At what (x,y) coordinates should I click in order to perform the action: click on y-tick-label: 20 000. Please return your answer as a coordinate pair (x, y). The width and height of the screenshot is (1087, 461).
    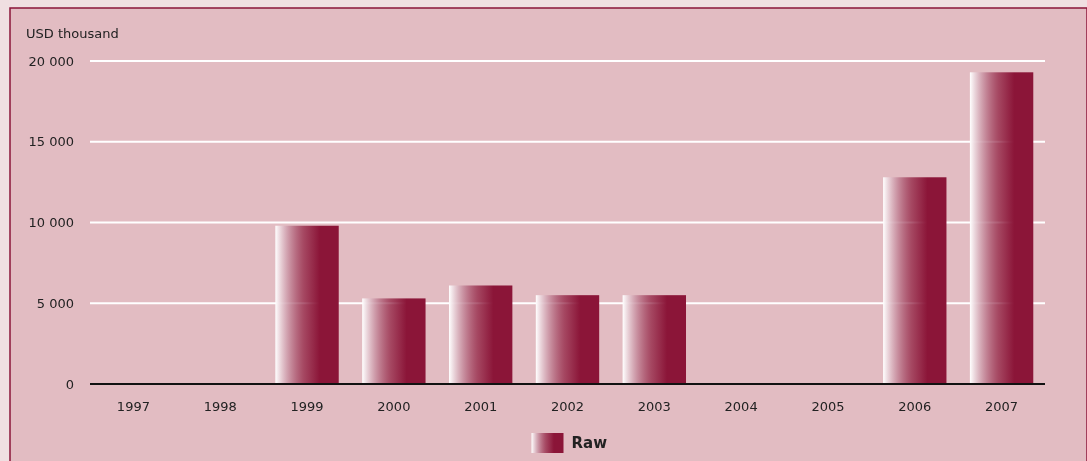
    Looking at the image, I should click on (51, 61).